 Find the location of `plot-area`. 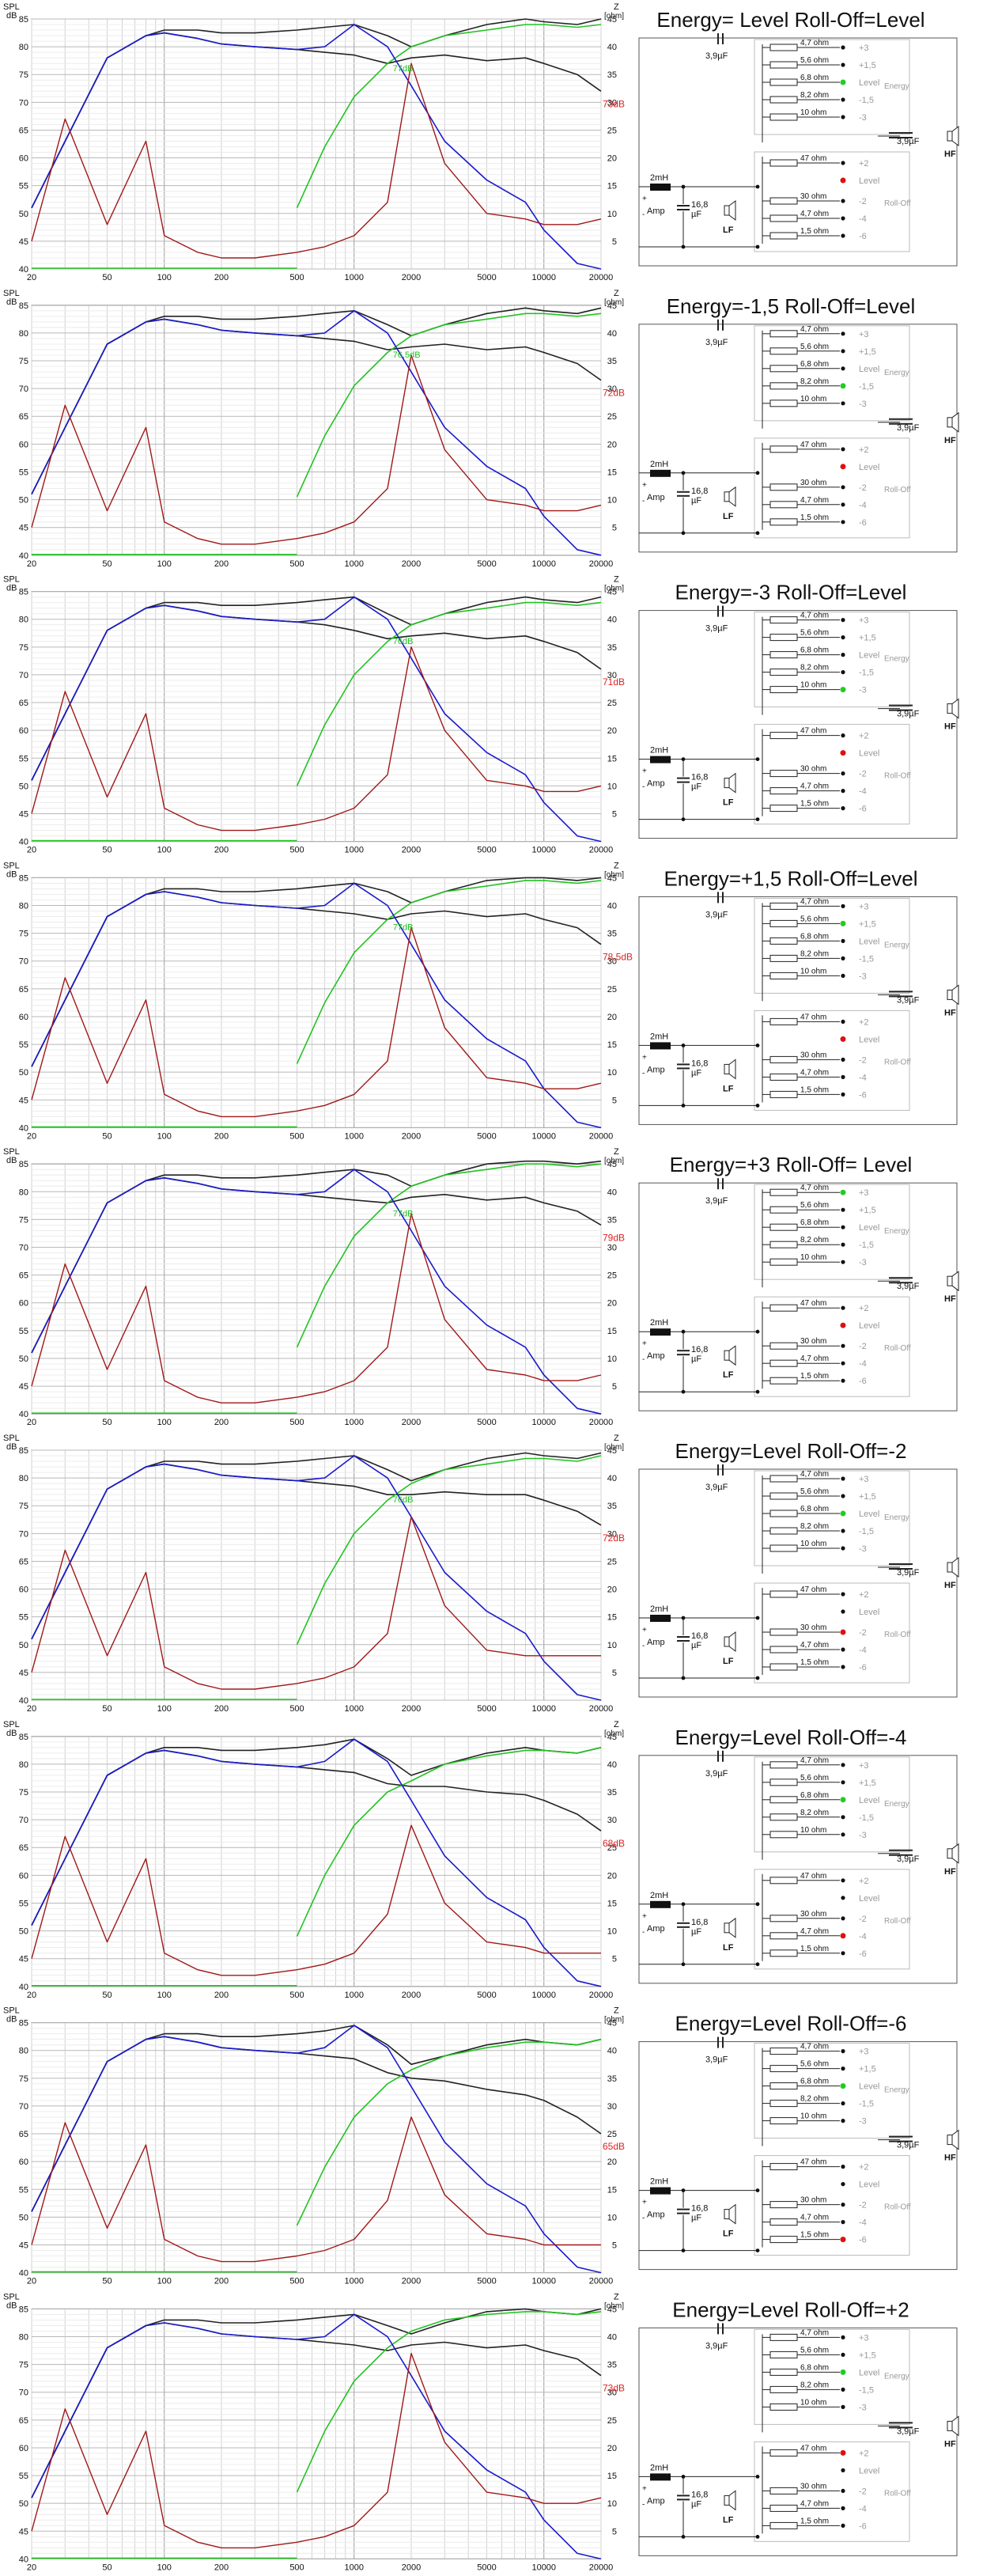

plot-area is located at coordinates (316, 144).